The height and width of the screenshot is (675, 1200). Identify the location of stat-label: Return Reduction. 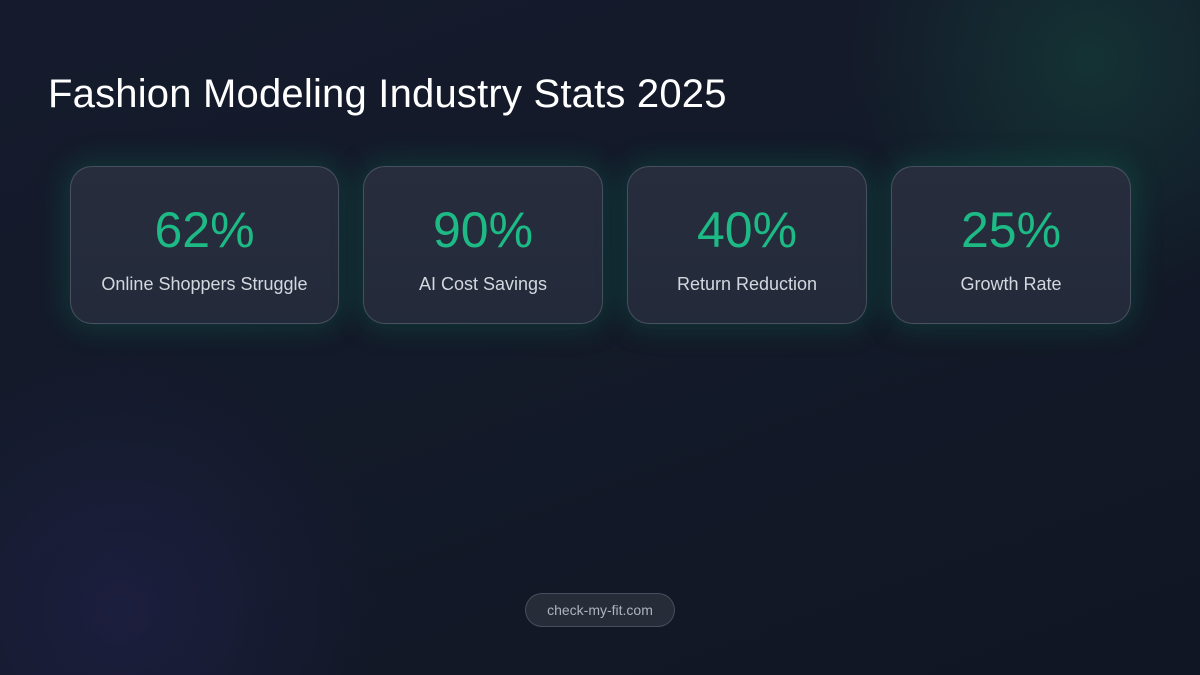
(747, 284).